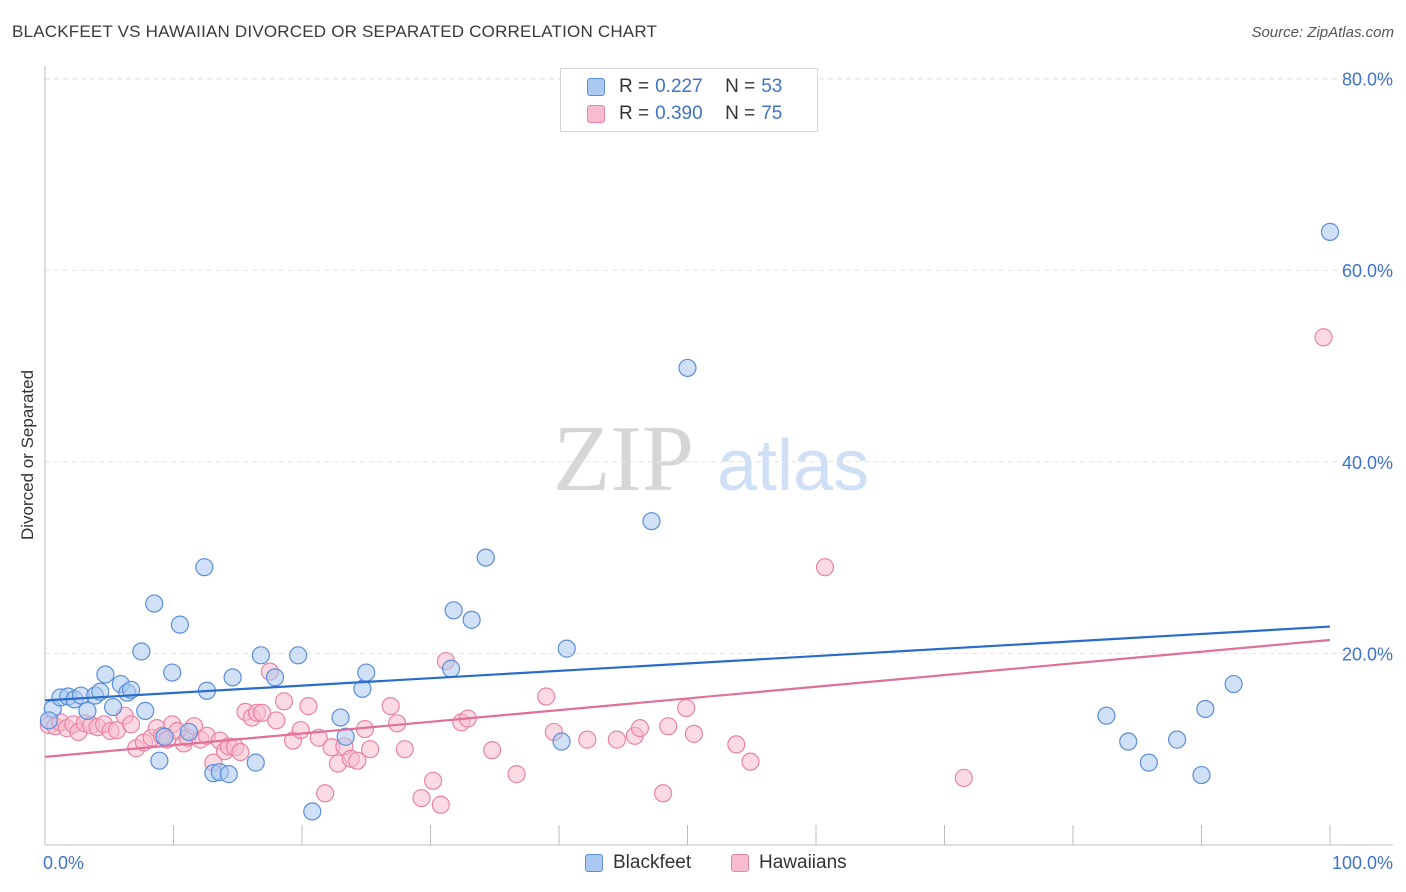 The image size is (1406, 892). What do you see at coordinates (1367, 367) in the screenshot?
I see `y-tick-labels: 20.0% 40.0% 60.0% 80.0%` at bounding box center [1367, 367].